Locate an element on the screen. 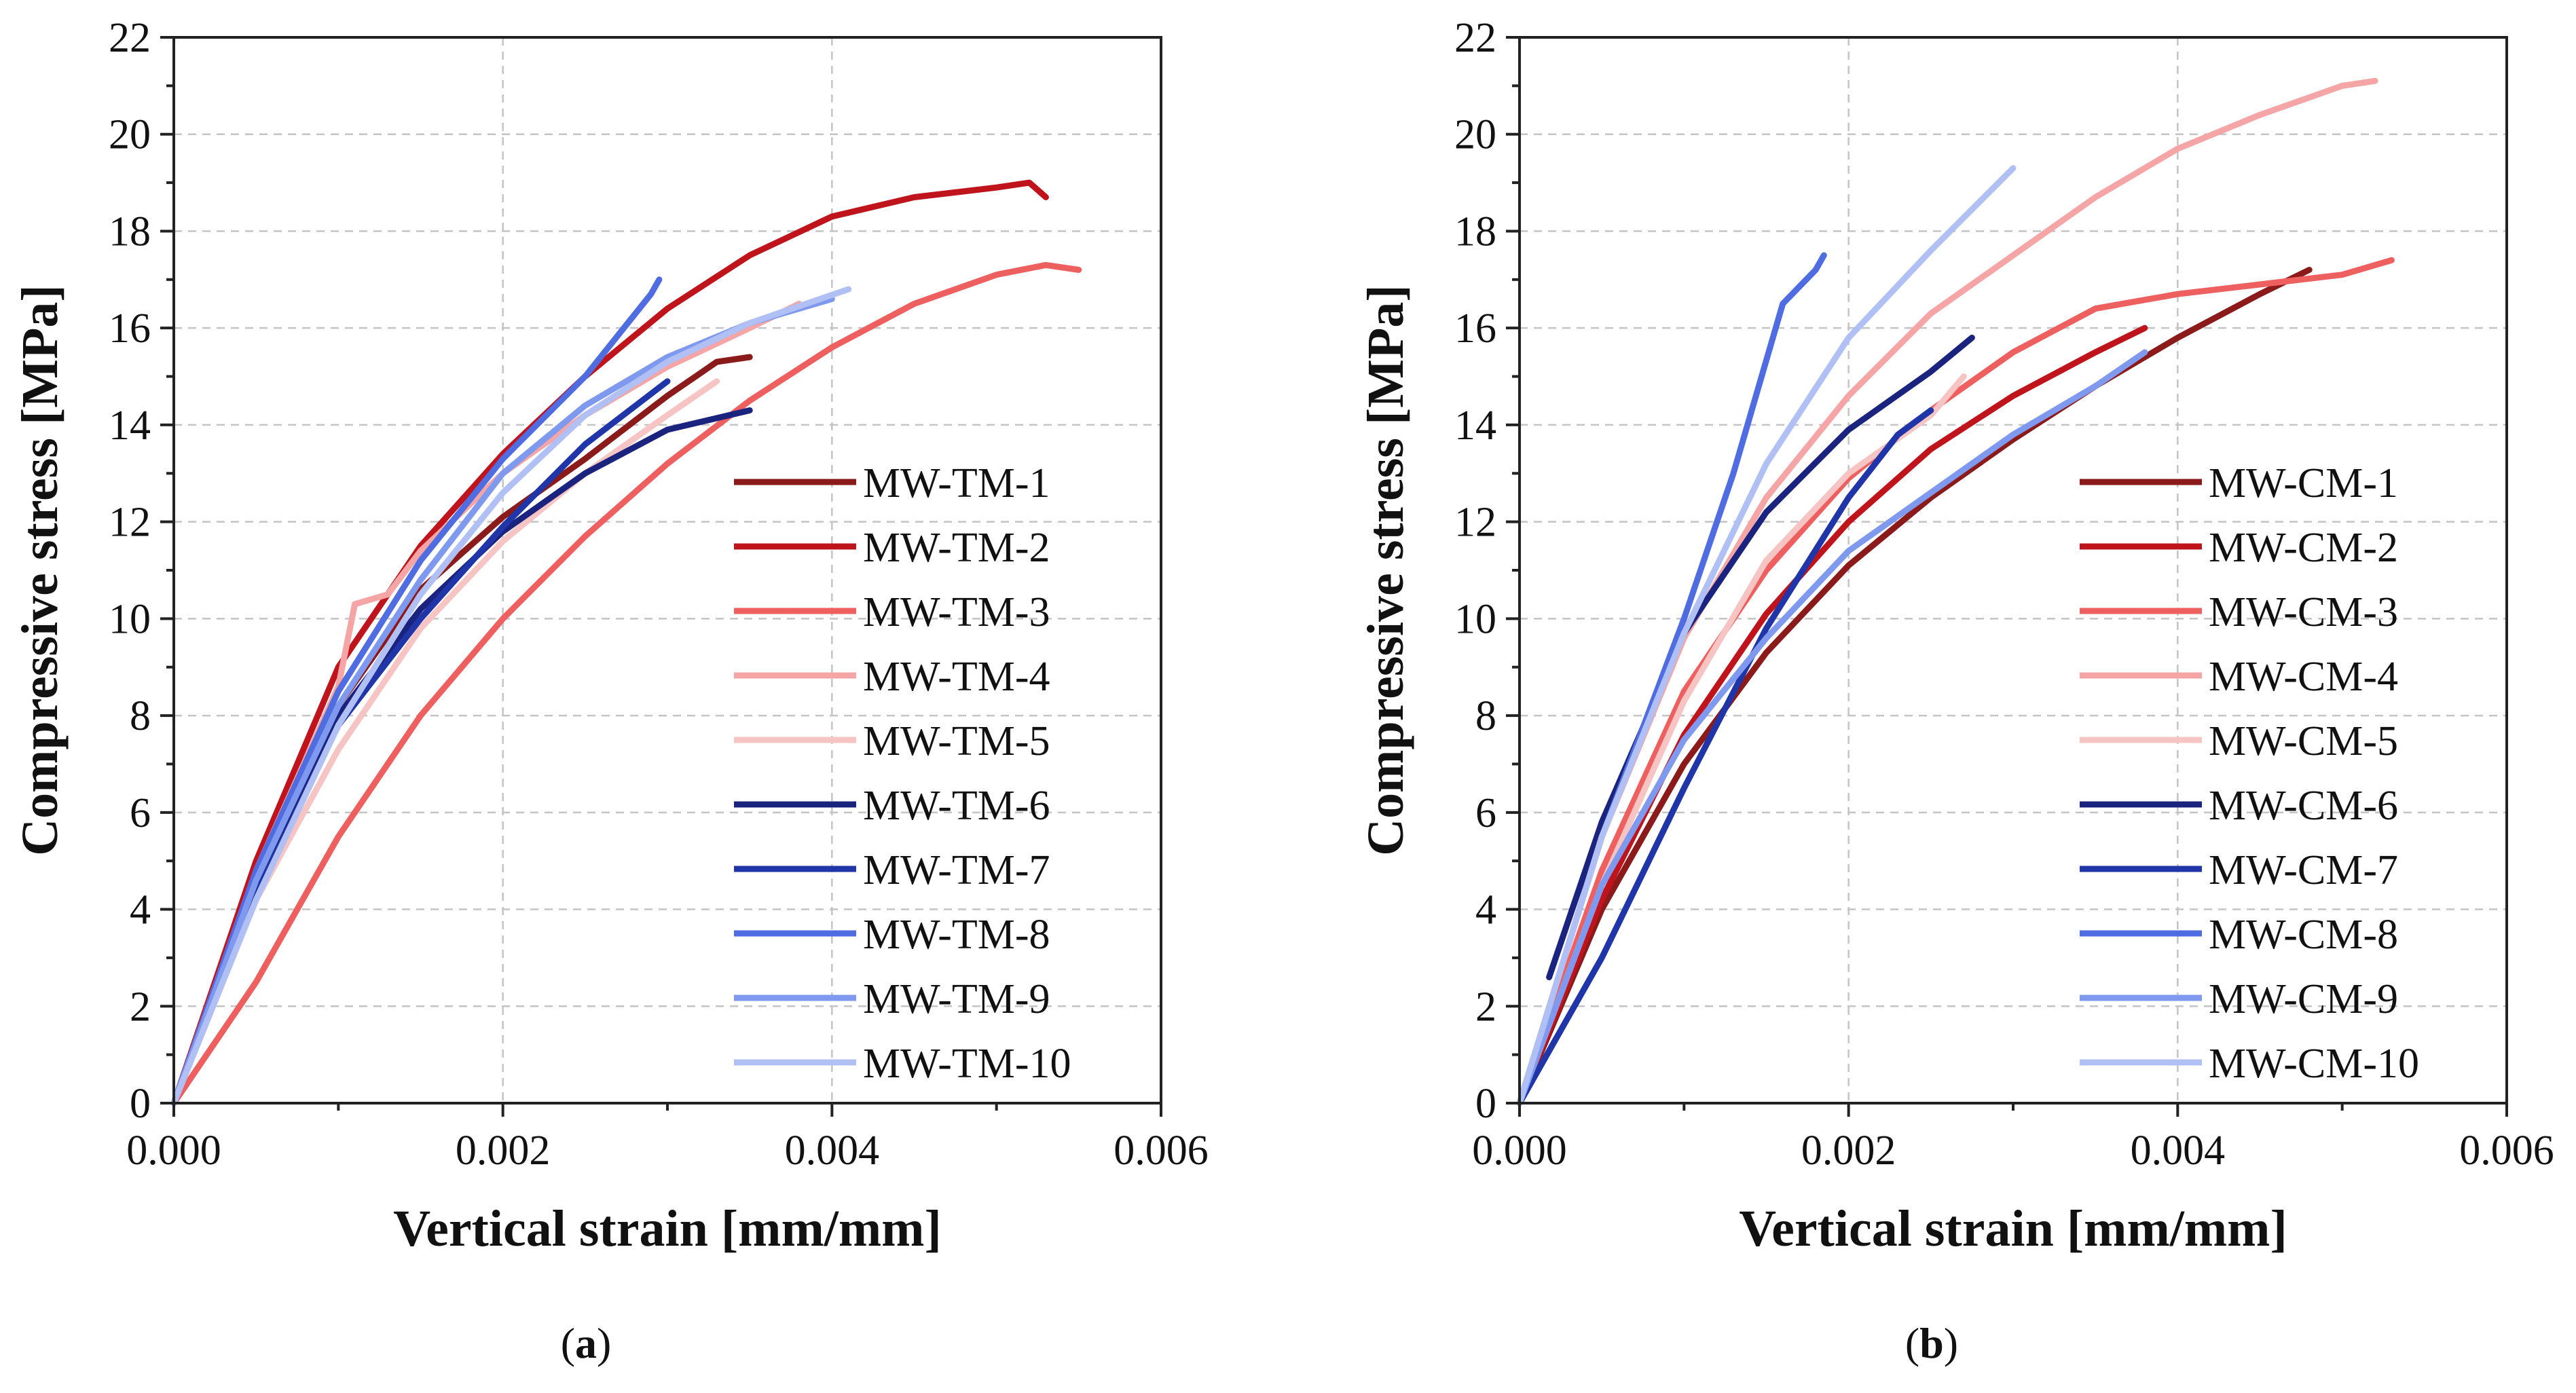 The height and width of the screenshot is (1393, 2576). legend-label-mw-tm-6: MW-TM-6 is located at coordinates (956, 806).